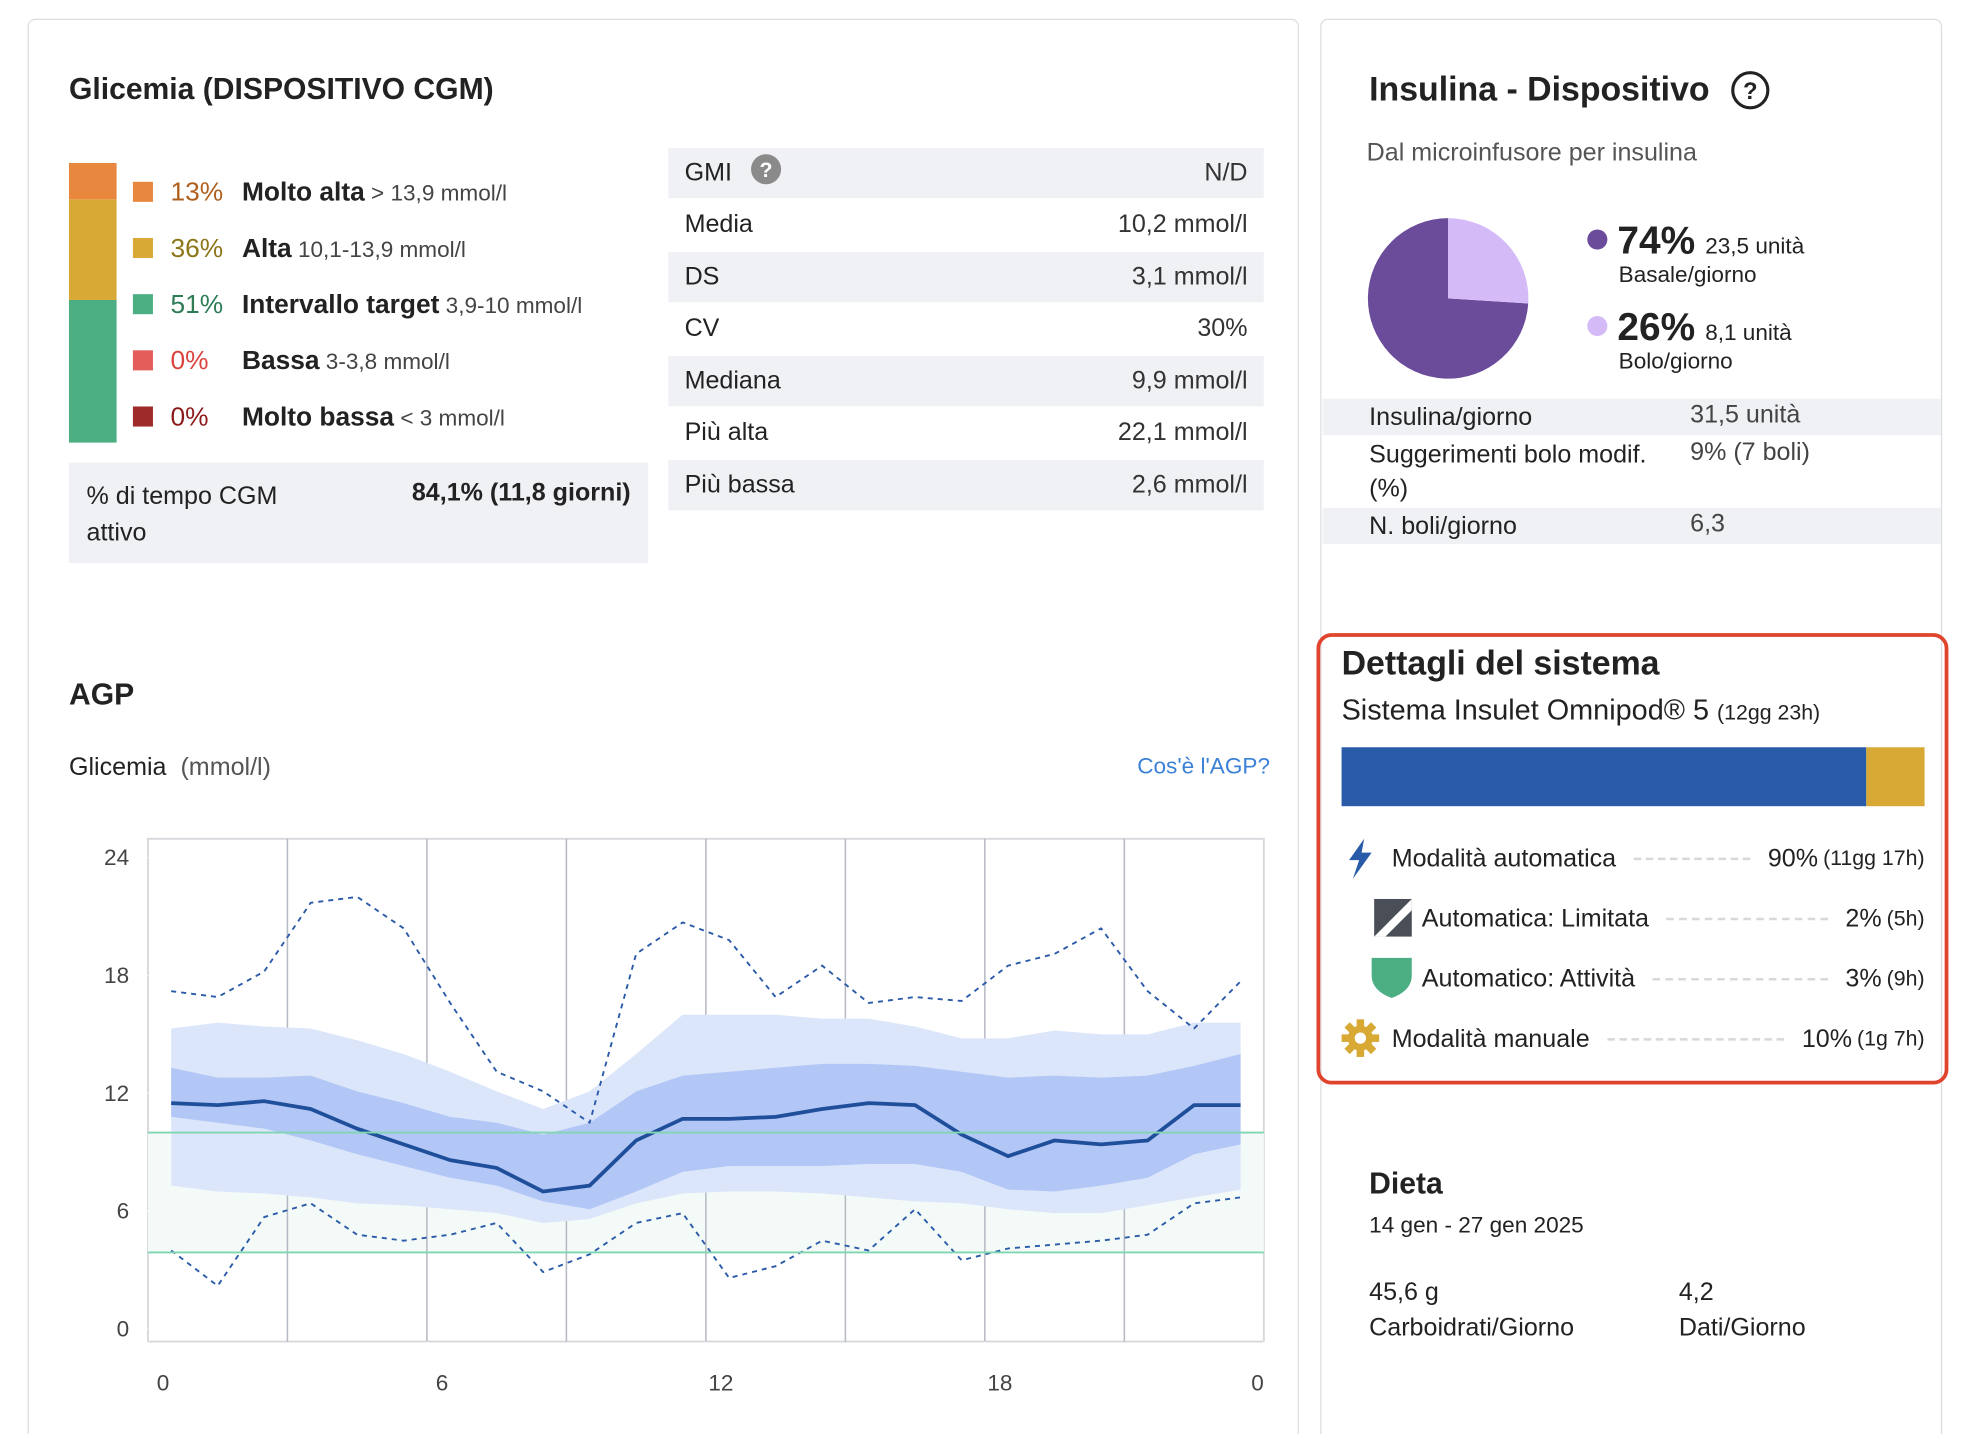  What do you see at coordinates (1204, 766) in the screenshot?
I see `agp-link: Cos'è l'AGP?` at bounding box center [1204, 766].